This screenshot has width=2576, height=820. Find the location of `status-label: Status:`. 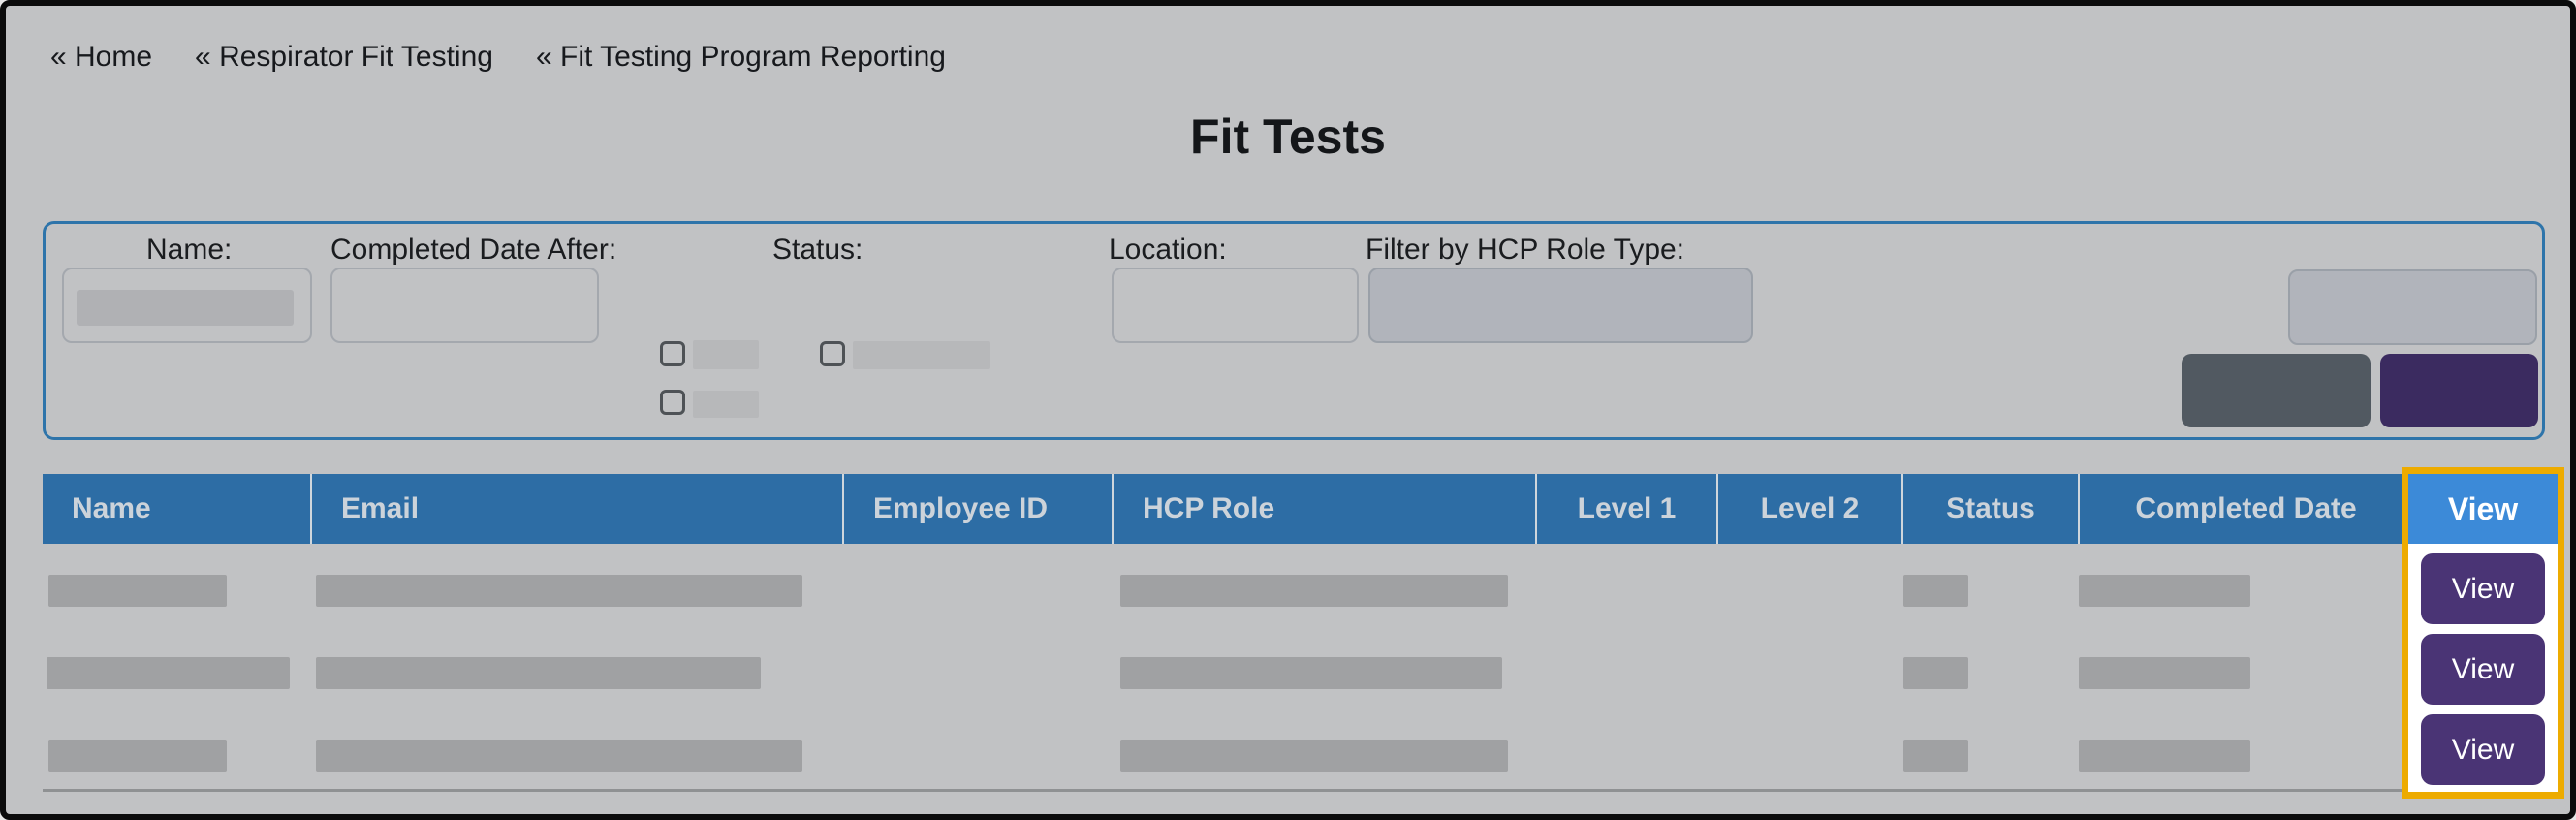

status-label: Status: is located at coordinates (818, 250).